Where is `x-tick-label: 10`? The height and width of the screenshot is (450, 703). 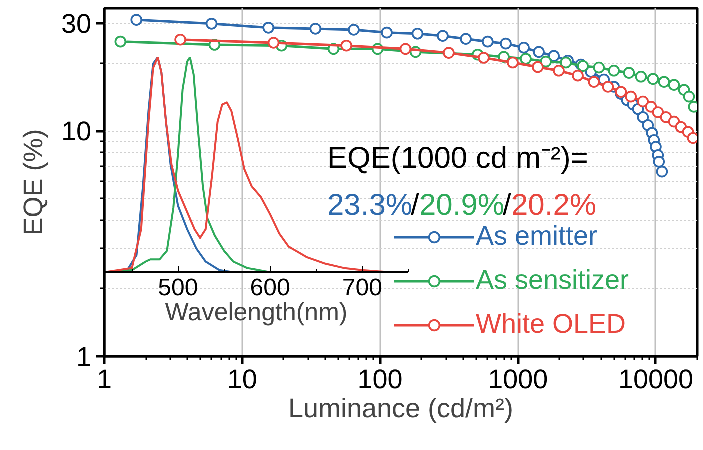 x-tick-label: 10 is located at coordinates (242, 379).